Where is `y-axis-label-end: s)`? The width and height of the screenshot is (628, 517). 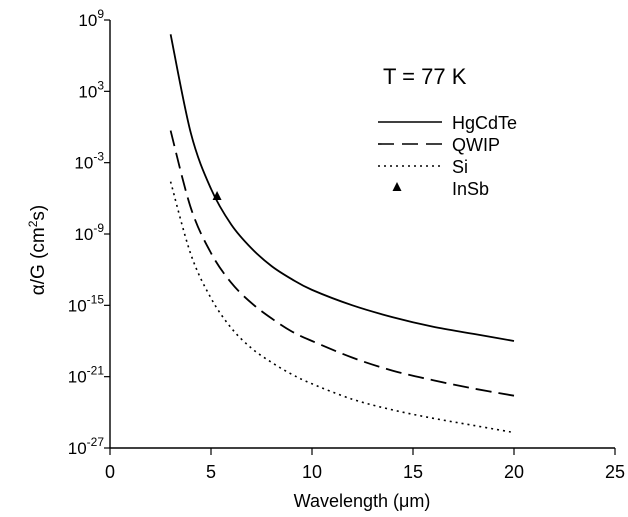 y-axis-label-end: s) is located at coordinates (38, 213).